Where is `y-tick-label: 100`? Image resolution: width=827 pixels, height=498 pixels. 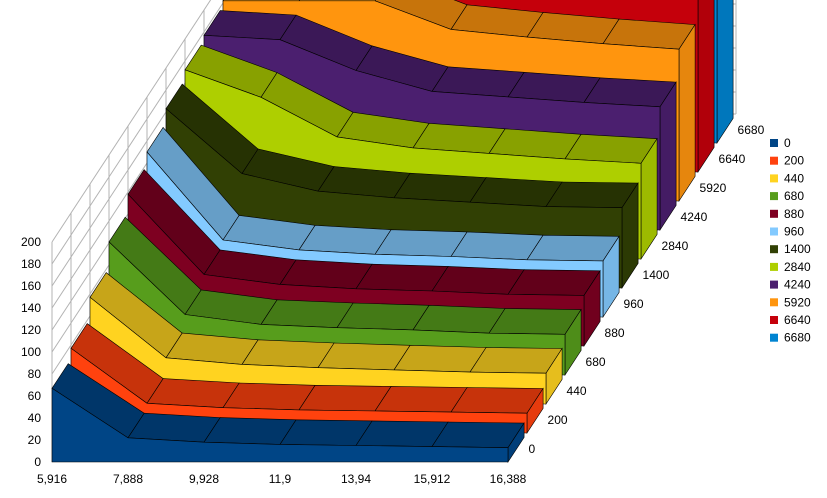 y-tick-label: 100 is located at coordinates (31, 352).